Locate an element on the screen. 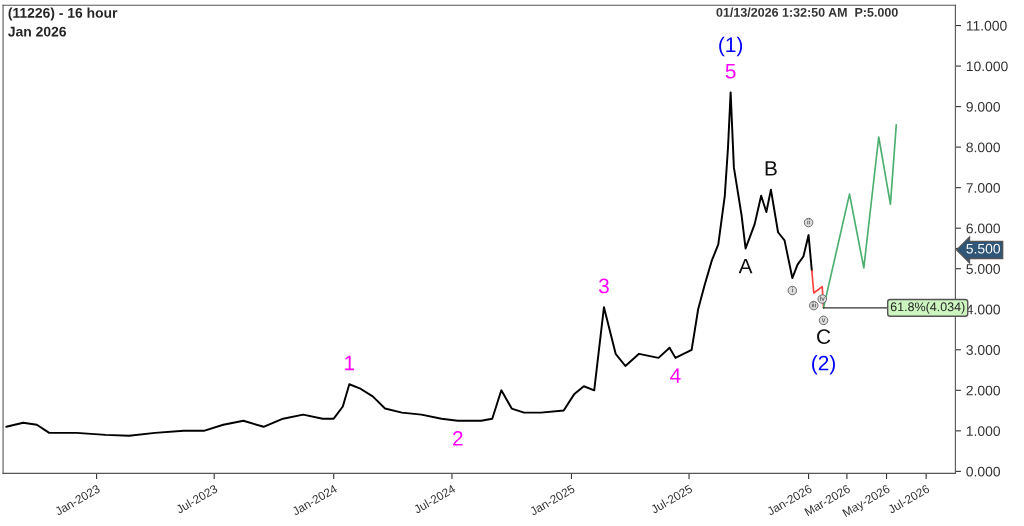 This screenshot has width=1024, height=526. text: Jan 2026 is located at coordinates (37, 31).